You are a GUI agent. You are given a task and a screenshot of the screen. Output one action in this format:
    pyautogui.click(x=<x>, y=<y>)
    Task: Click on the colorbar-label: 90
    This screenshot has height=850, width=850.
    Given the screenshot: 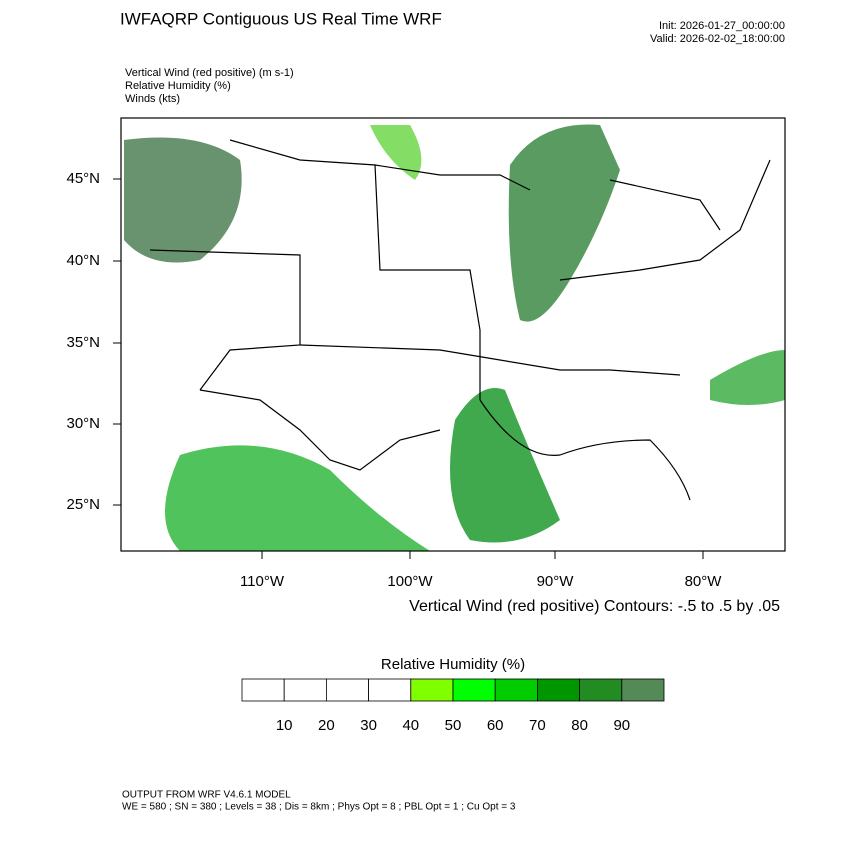 What is the action you would take?
    pyautogui.click(x=621, y=725)
    